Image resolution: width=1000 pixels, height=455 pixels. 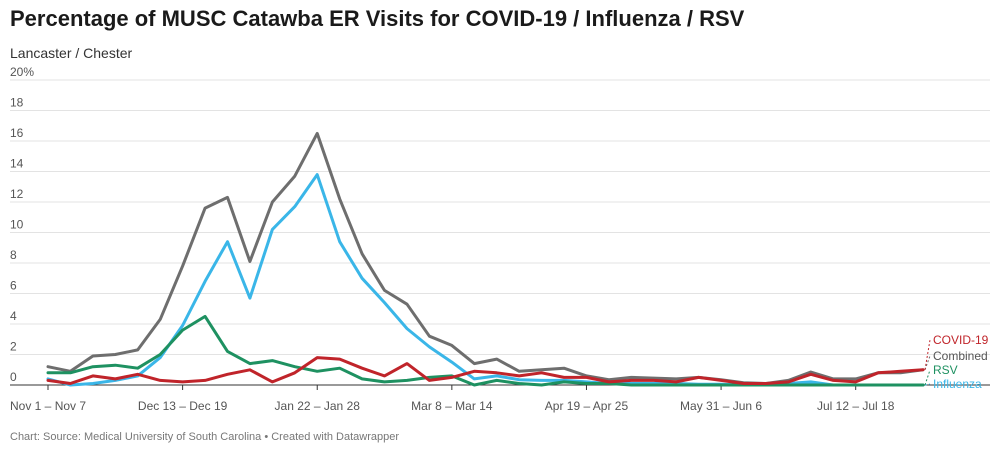 I want to click on series-label: COVID-19, so click(x=961, y=340).